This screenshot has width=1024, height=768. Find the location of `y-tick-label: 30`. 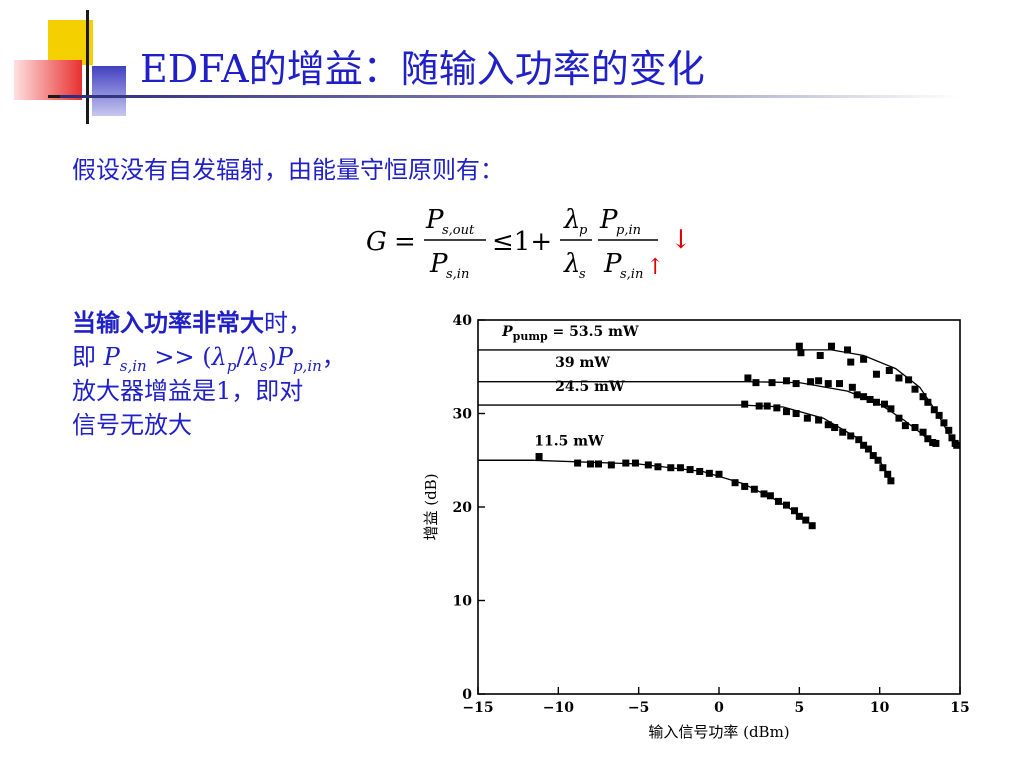

y-tick-label: 30 is located at coordinates (463, 415).